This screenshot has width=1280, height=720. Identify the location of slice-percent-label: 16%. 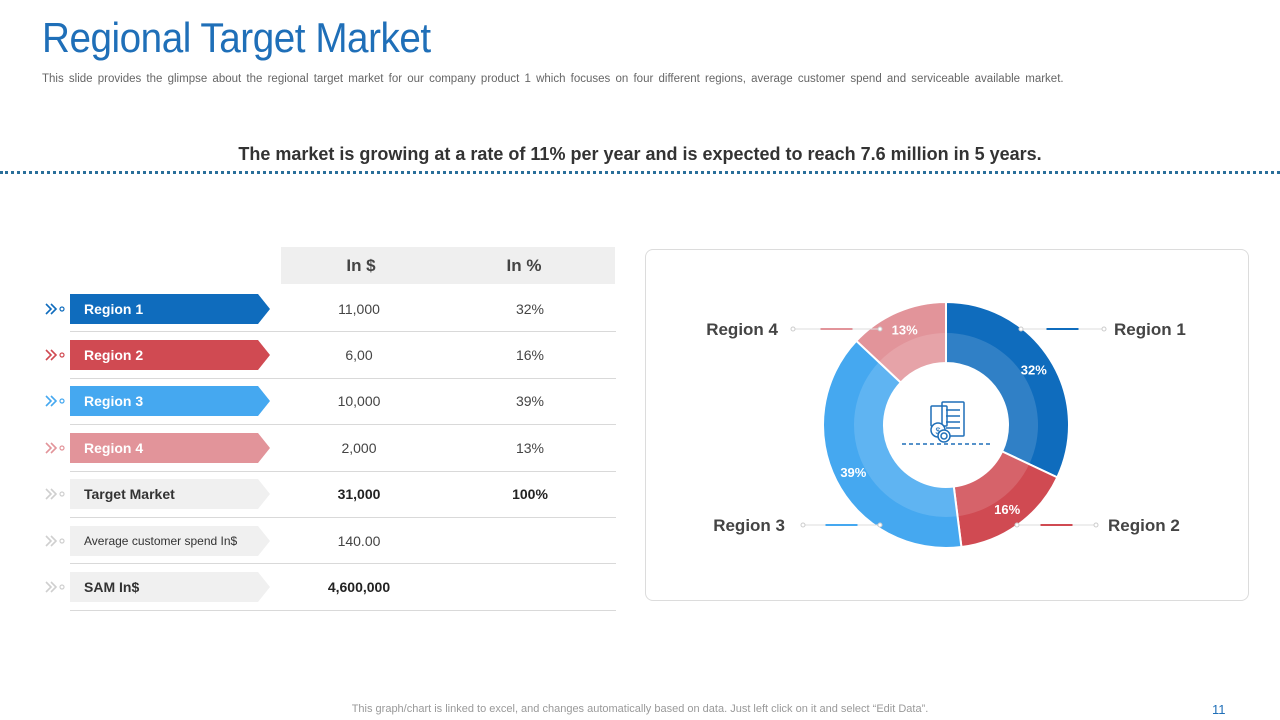
(1007, 509).